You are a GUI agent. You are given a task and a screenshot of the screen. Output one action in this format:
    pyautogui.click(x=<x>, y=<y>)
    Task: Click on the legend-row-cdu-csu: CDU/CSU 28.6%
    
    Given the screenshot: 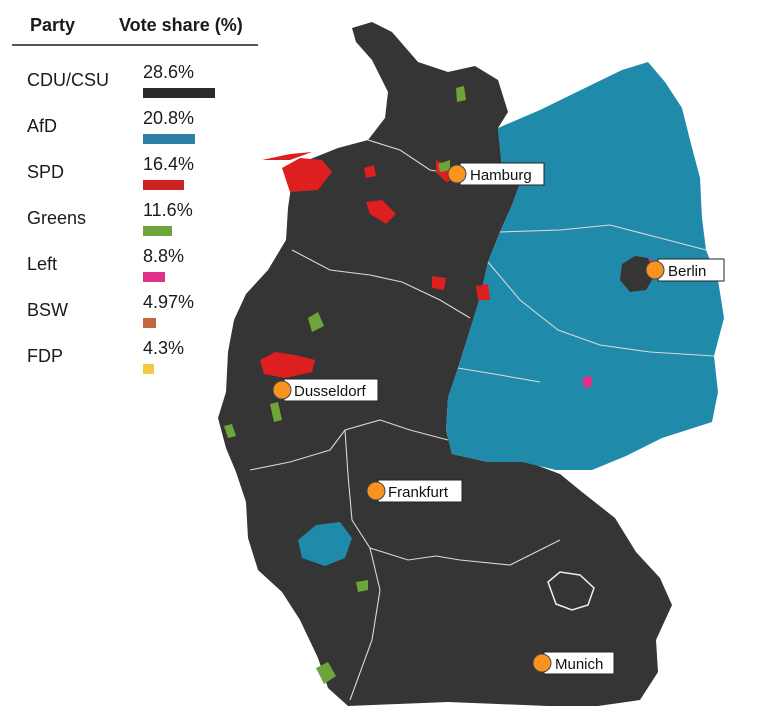 What is the action you would take?
    pyautogui.click(x=137, y=82)
    